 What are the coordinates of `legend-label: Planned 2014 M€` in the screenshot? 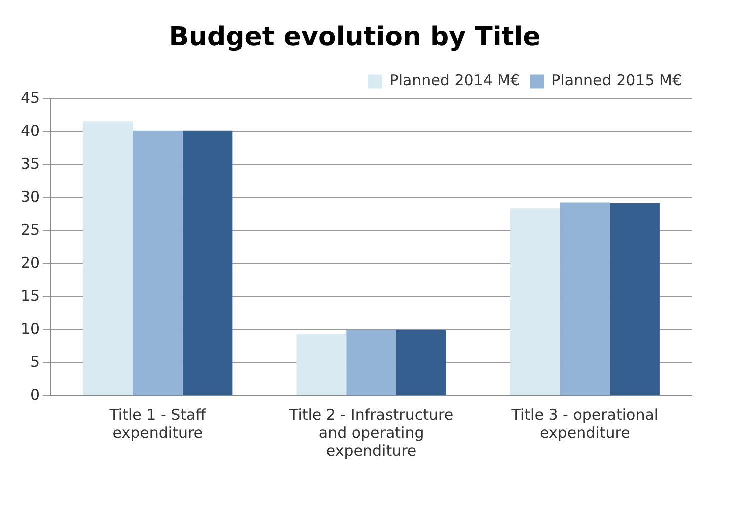 It's located at (455, 81).